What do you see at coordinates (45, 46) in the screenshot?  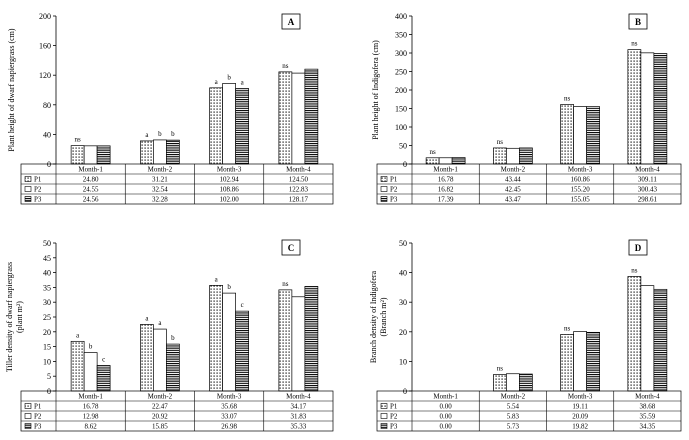 I see `y-tick-label: 160` at bounding box center [45, 46].